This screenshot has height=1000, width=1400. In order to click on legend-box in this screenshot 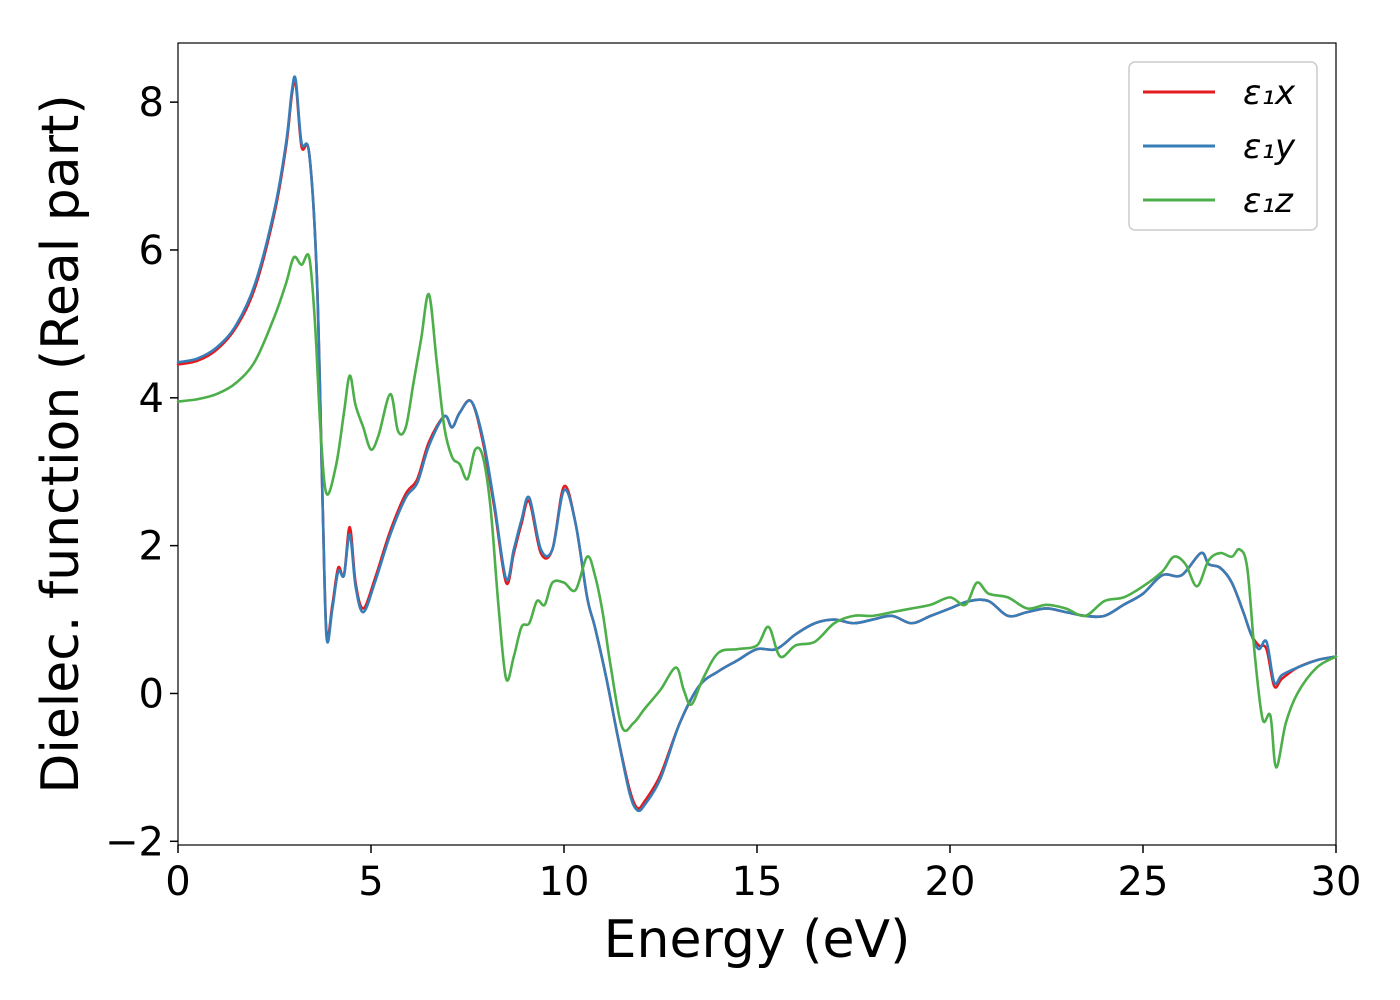, I will do `click(1223, 146)`.